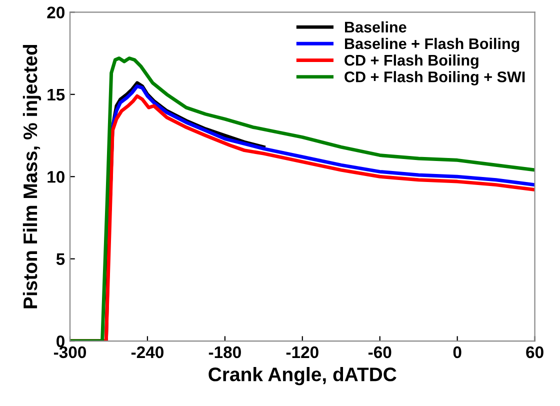 The height and width of the screenshot is (406, 560). Describe the element at coordinates (380, 352) in the screenshot. I see `x-tick-label: -60` at that location.